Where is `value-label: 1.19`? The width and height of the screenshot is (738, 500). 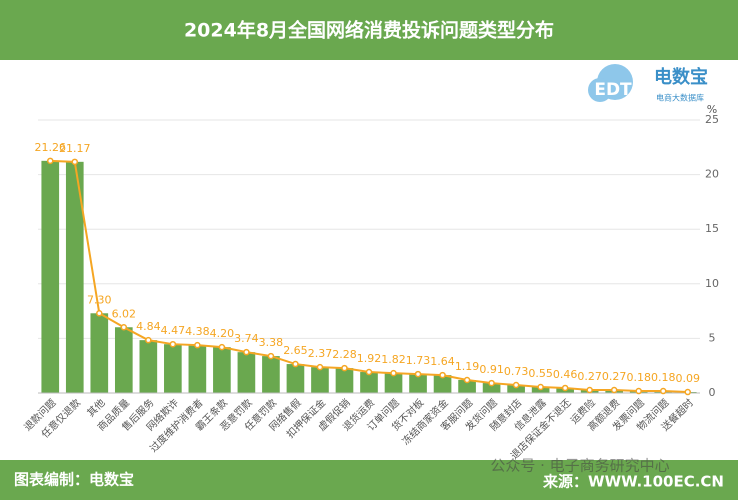 value-label: 1.19 is located at coordinates (467, 366).